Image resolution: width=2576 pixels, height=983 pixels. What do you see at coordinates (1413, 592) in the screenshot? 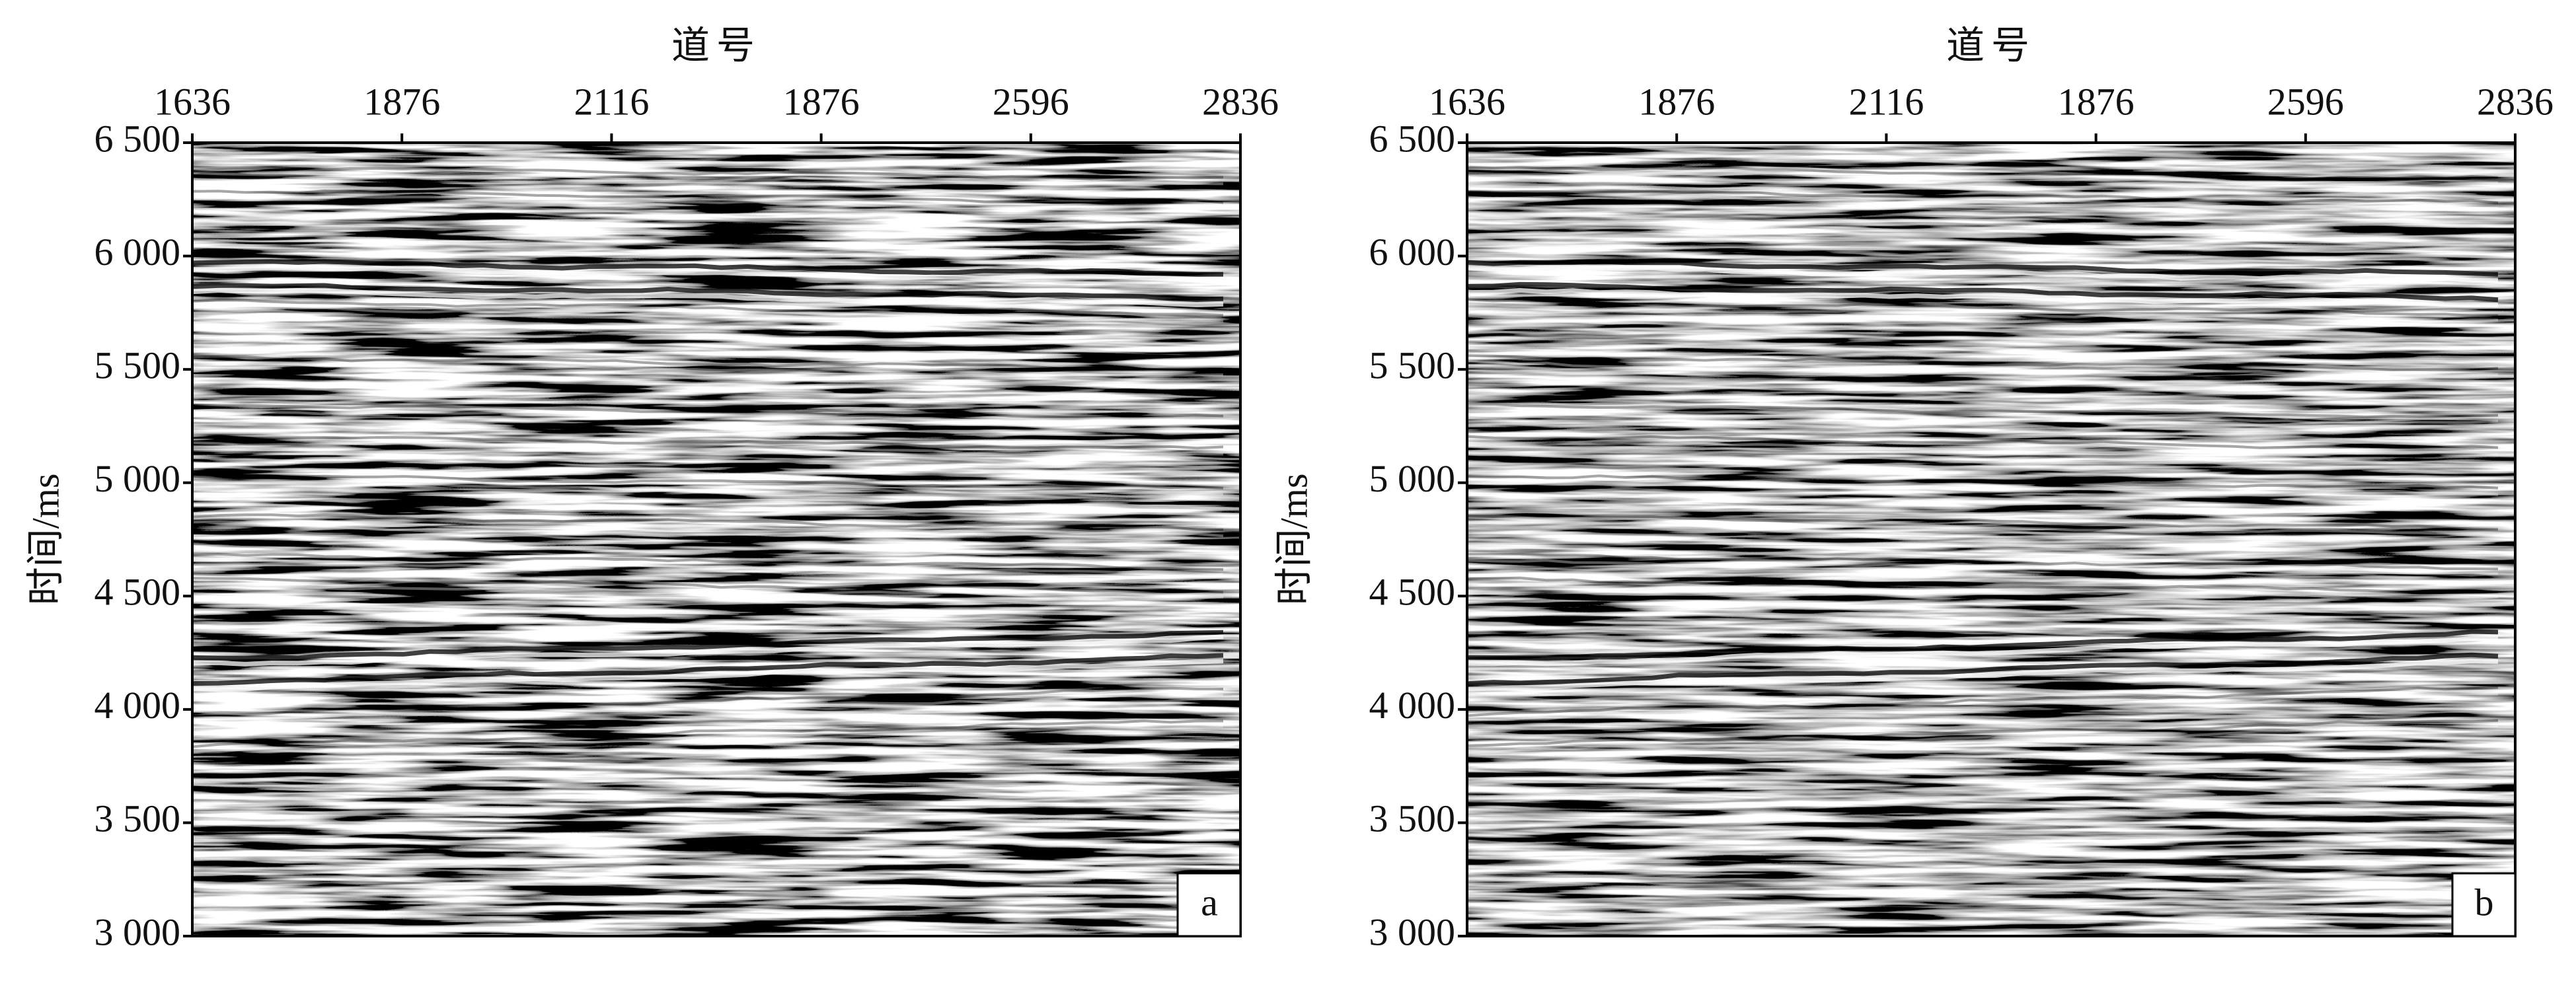
I see `y-tick-label: 4 500` at bounding box center [1413, 592].